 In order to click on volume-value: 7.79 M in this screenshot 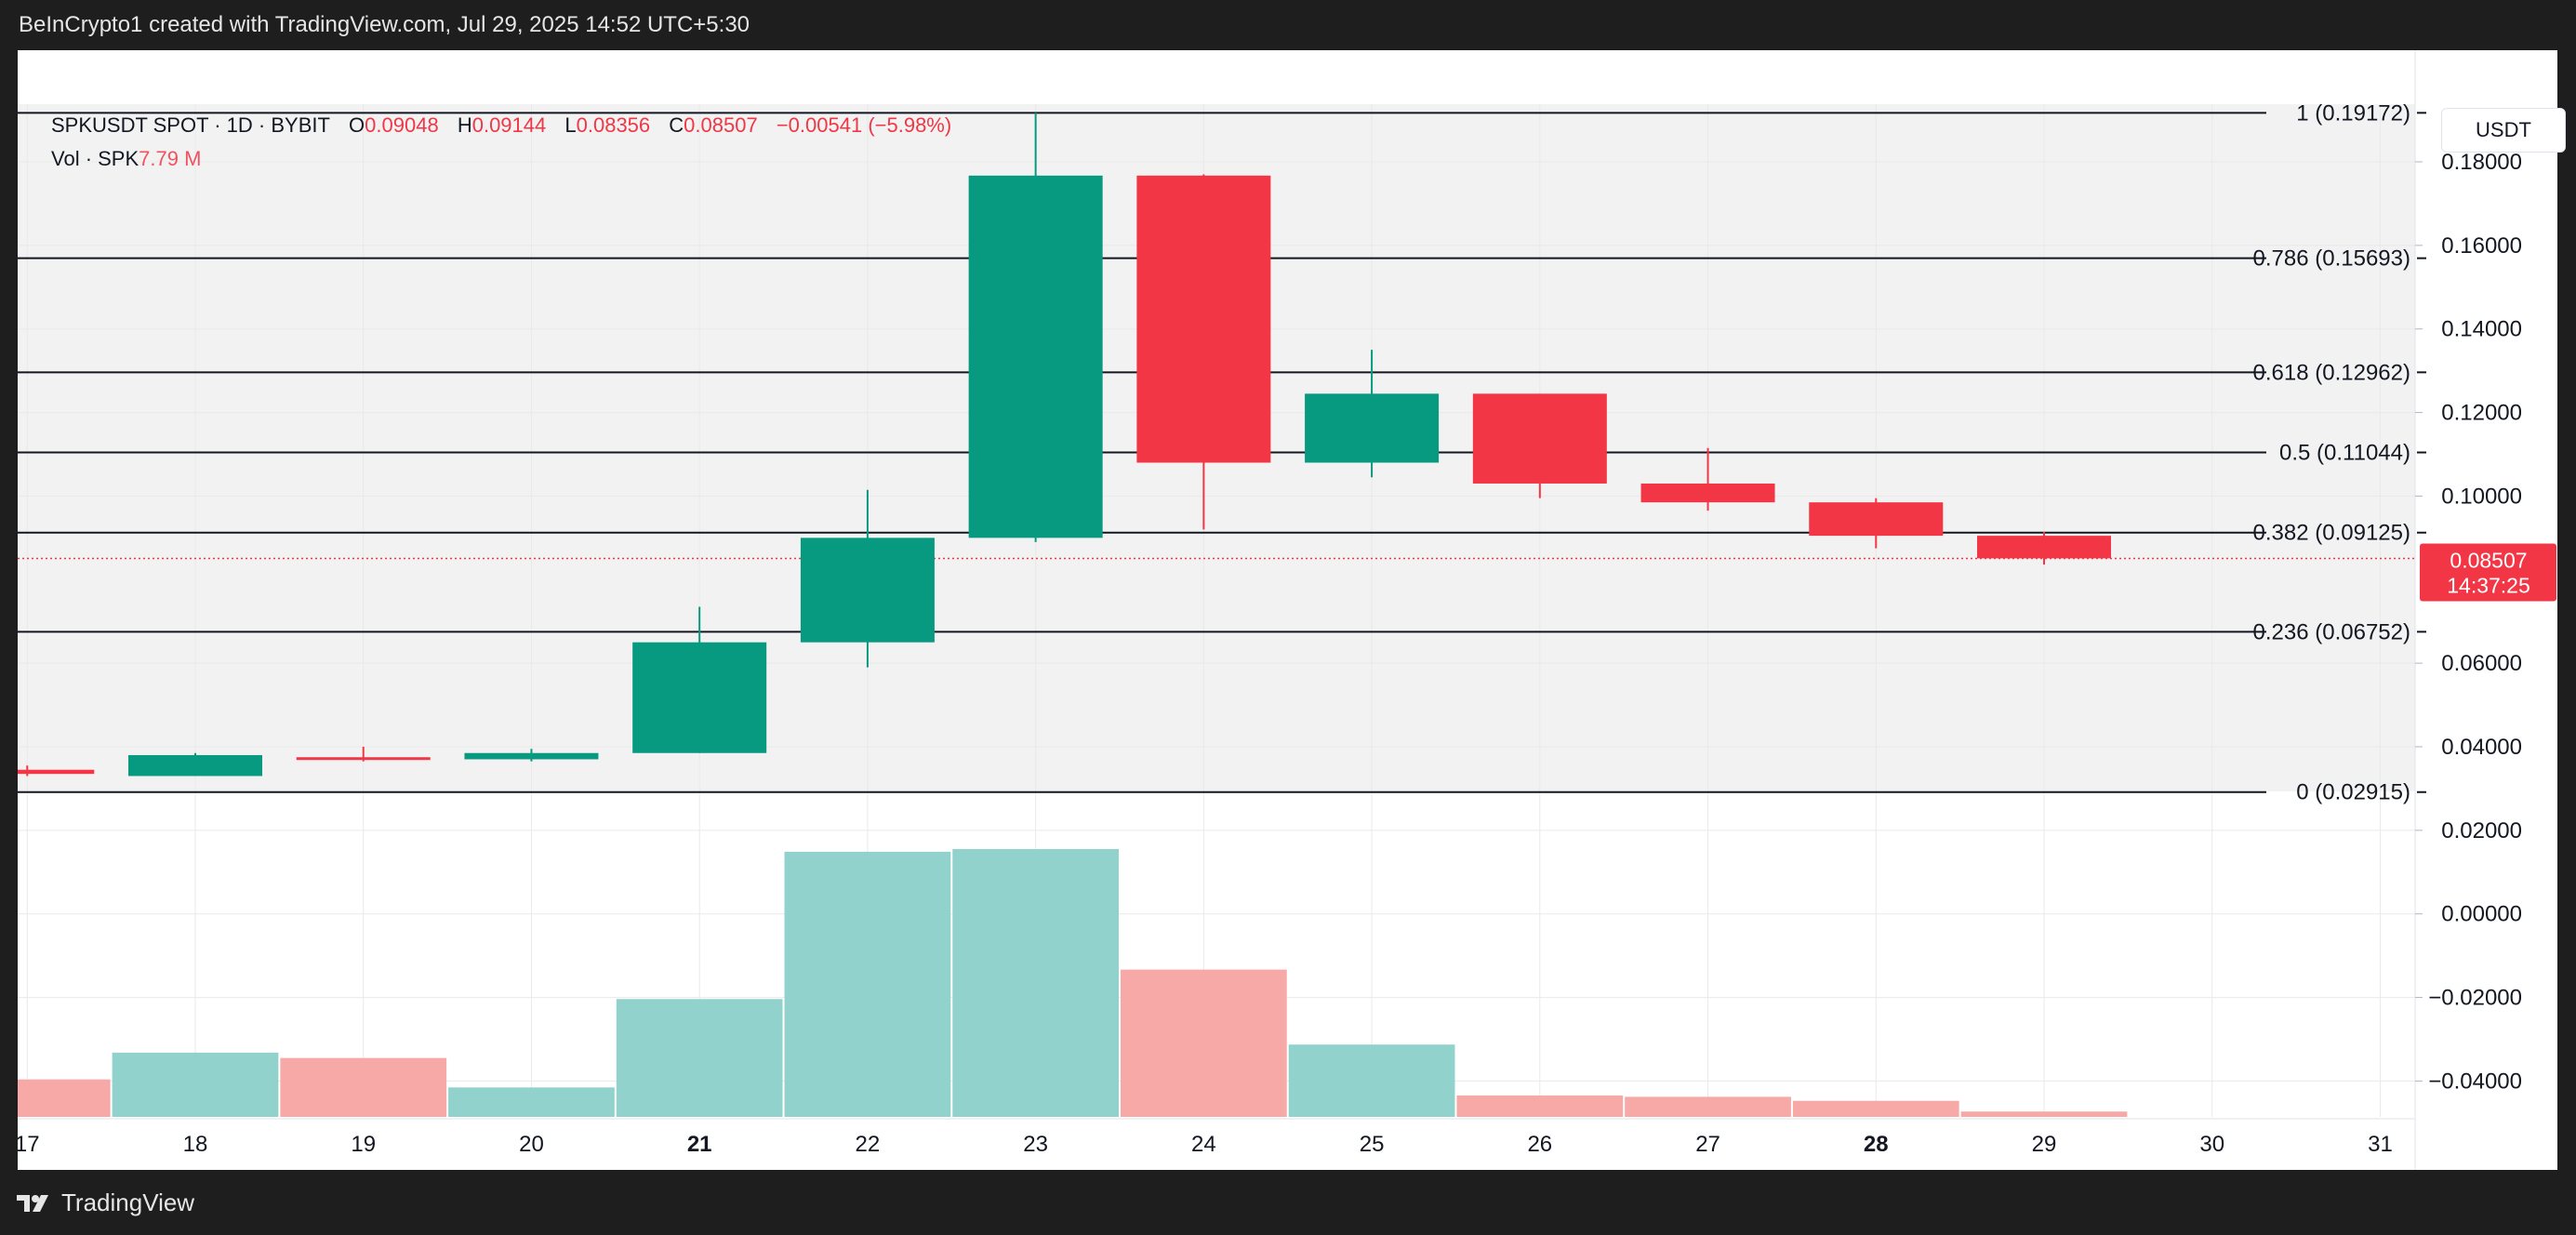, I will do `click(170, 158)`.